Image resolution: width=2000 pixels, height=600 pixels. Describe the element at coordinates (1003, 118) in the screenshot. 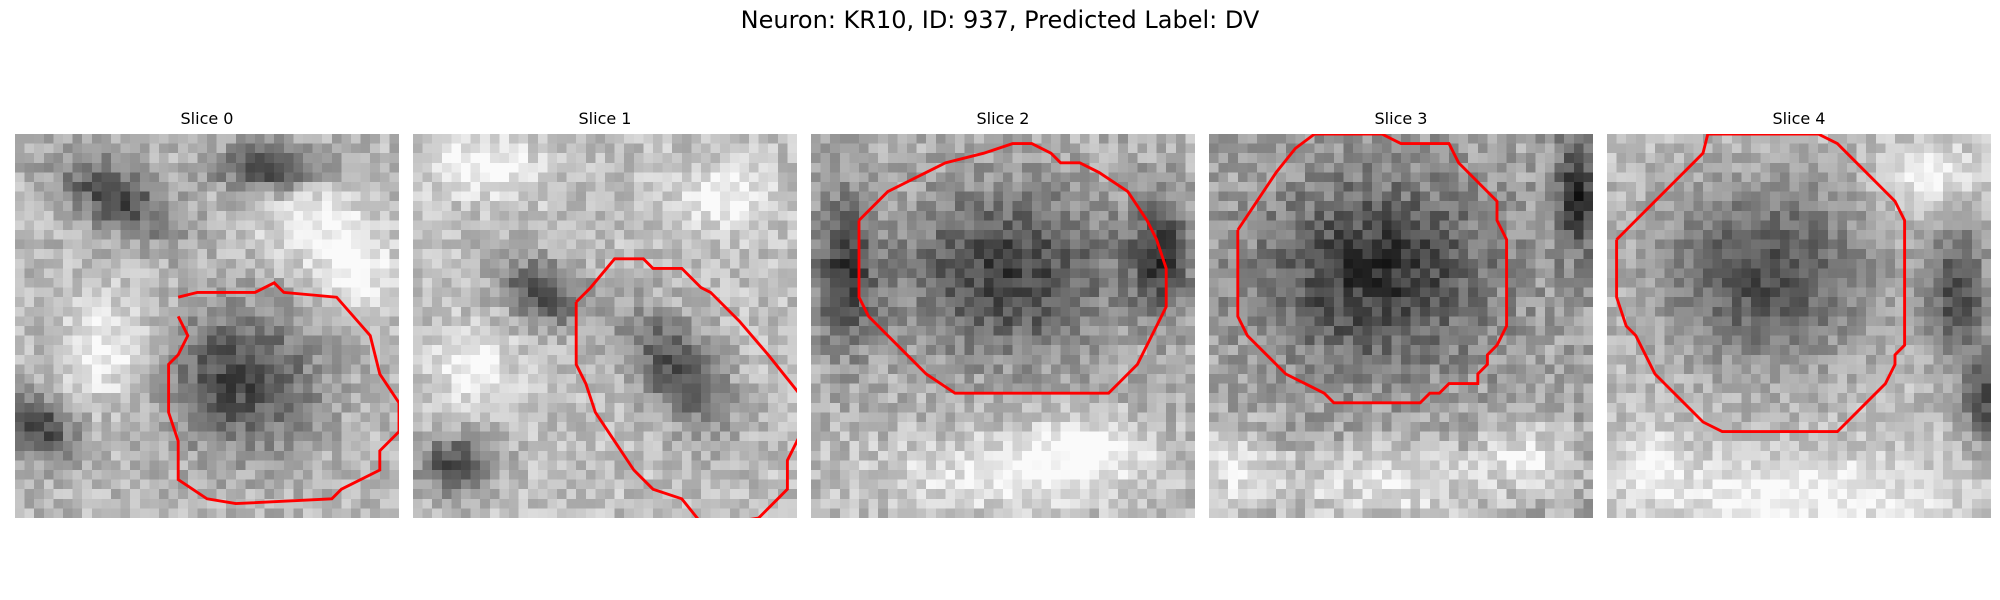

I see `slice-title-2: Slice 2` at that location.